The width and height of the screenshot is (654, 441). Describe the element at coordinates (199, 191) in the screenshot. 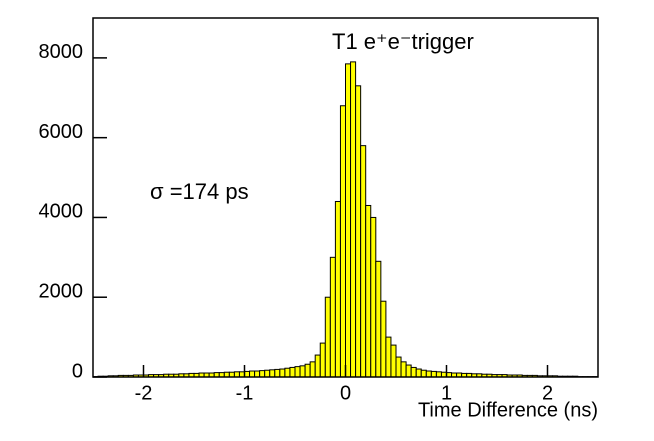

I see `annotation: σ =174 ps` at that location.